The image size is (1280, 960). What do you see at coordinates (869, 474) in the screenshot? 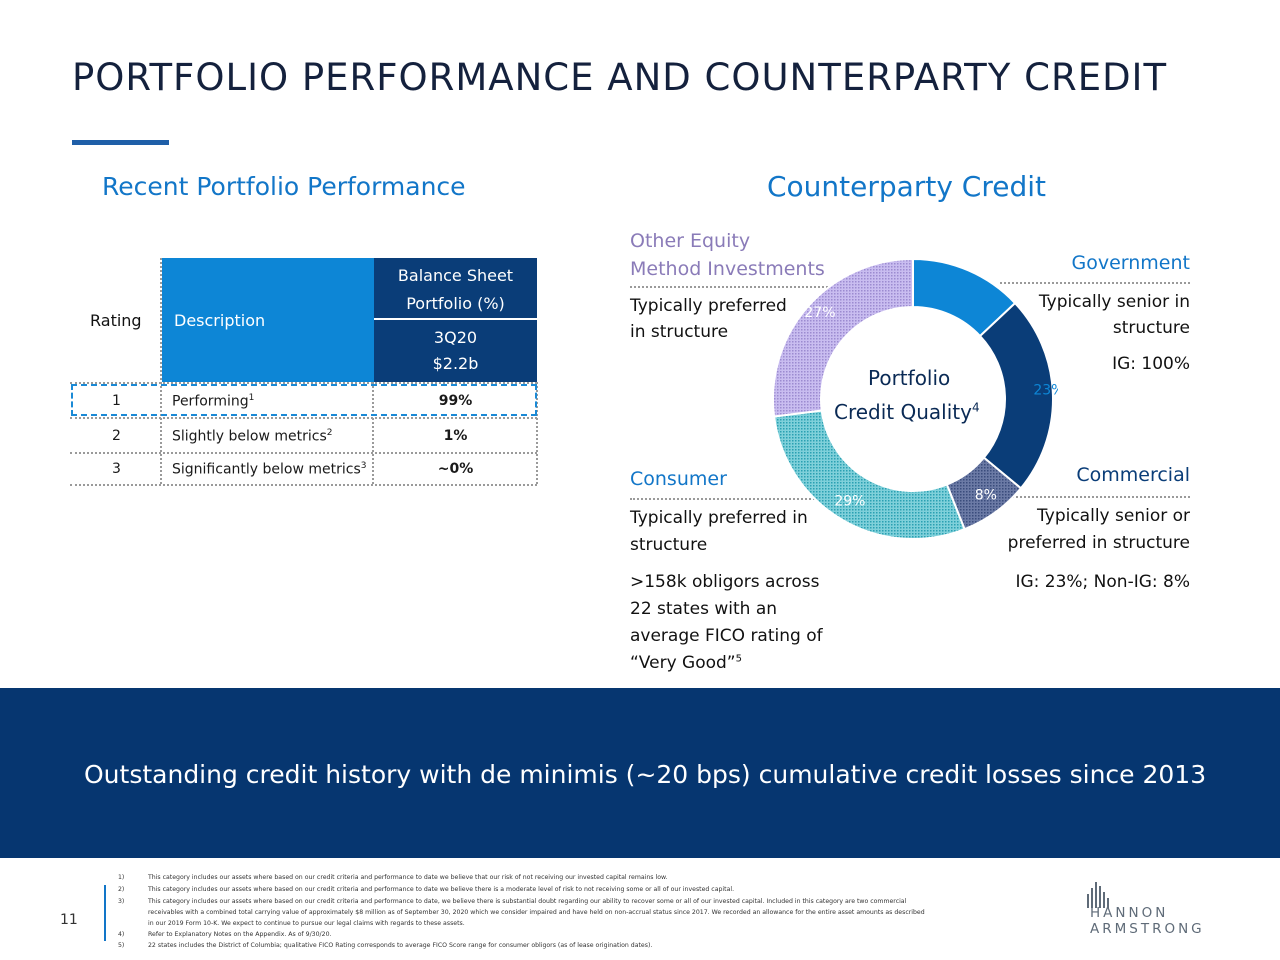
I see `donut-slice-consumer` at bounding box center [869, 474].